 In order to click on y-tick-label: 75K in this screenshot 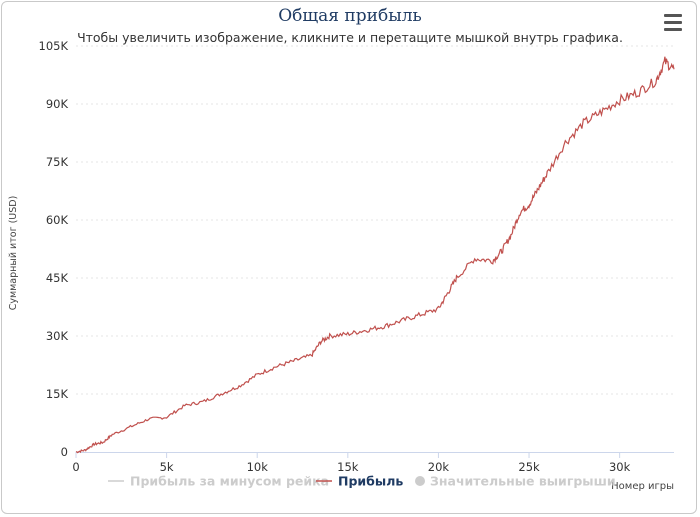, I will do `click(57, 162)`.